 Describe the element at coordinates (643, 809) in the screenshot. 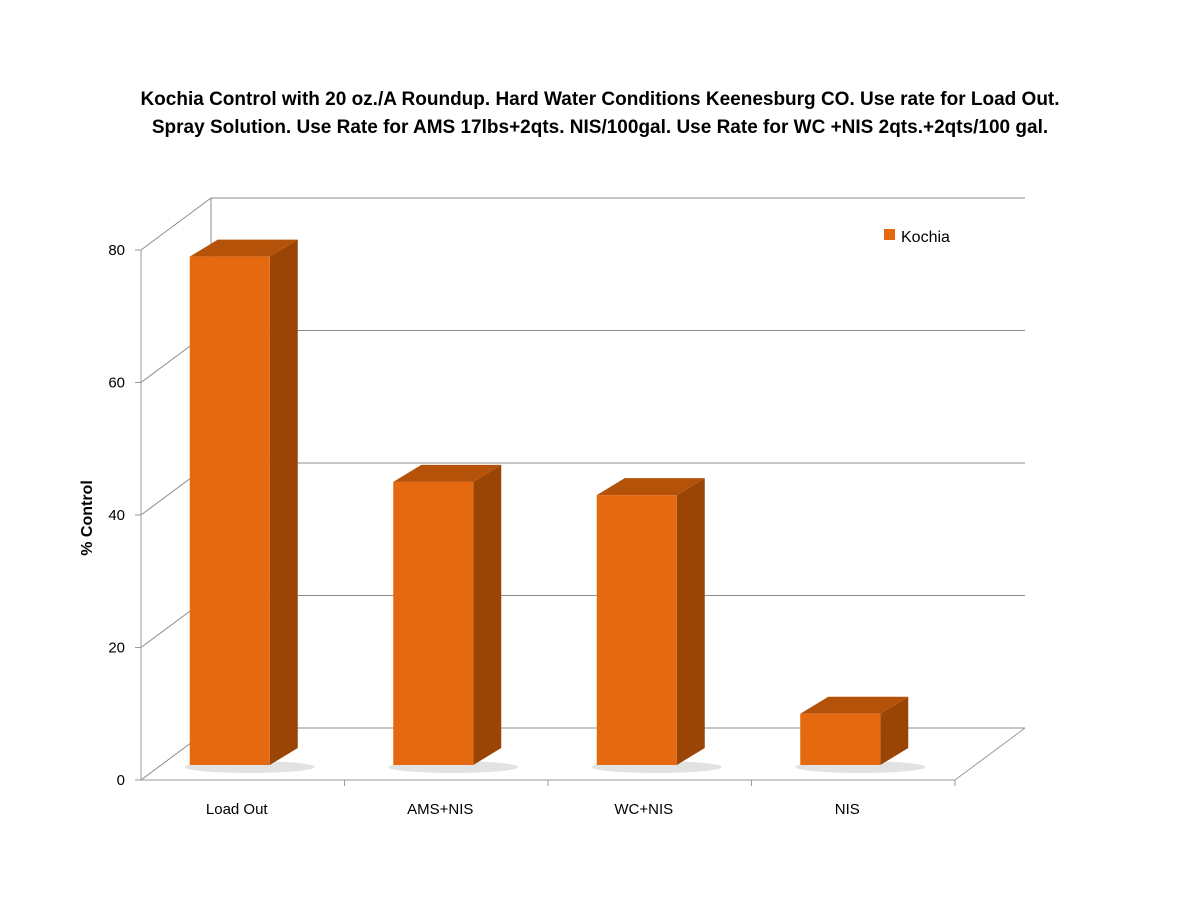

I see `x-tick-label: WC+NIS` at that location.